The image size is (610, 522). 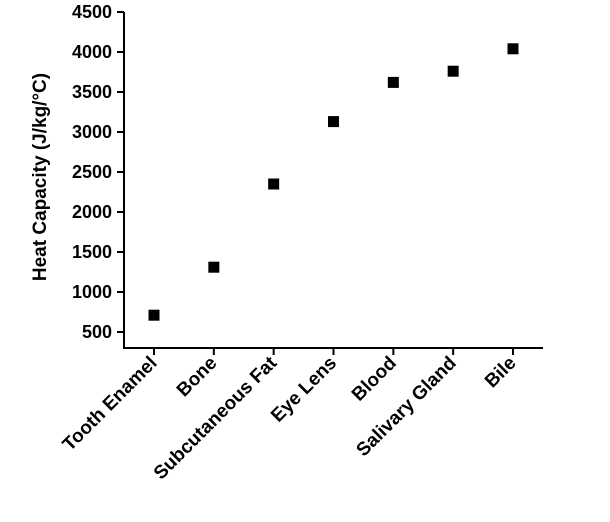 I want to click on y-axis-title: Heat Capacity (J/kg/°C), so click(x=40, y=177).